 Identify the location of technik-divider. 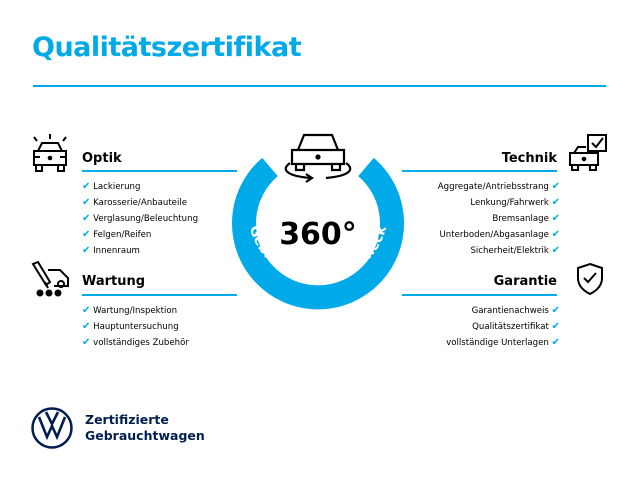
(479, 171).